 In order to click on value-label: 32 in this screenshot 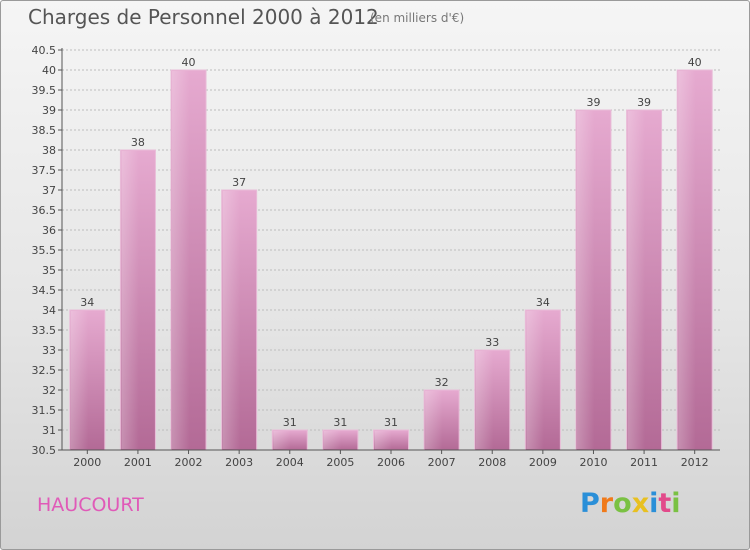, I will do `click(442, 382)`.